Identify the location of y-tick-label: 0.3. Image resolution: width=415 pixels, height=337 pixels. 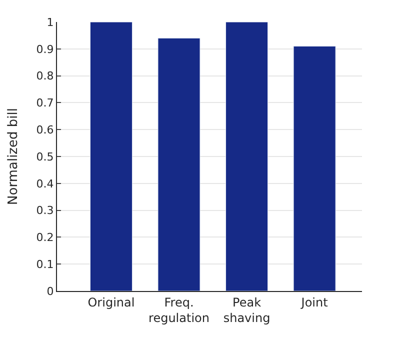
(45, 211).